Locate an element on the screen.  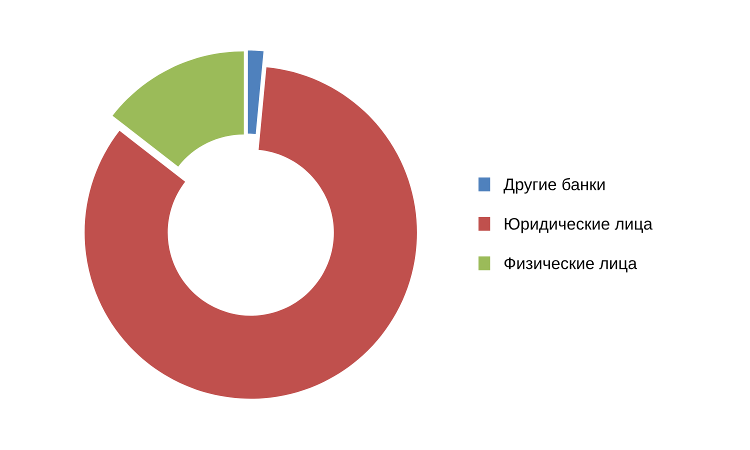
legend-label: Другие банки is located at coordinates (554, 186).